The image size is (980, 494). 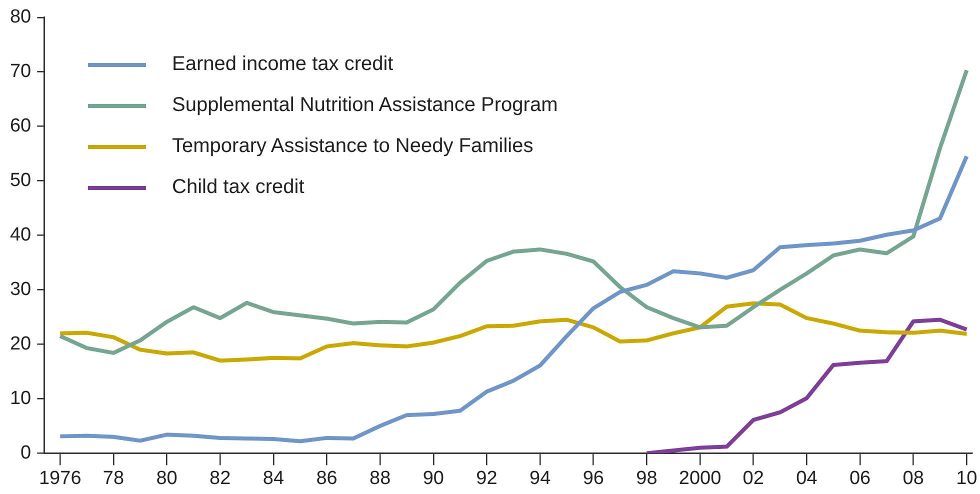 What do you see at coordinates (700, 478) in the screenshot?
I see `x-tick-label: 2000` at bounding box center [700, 478].